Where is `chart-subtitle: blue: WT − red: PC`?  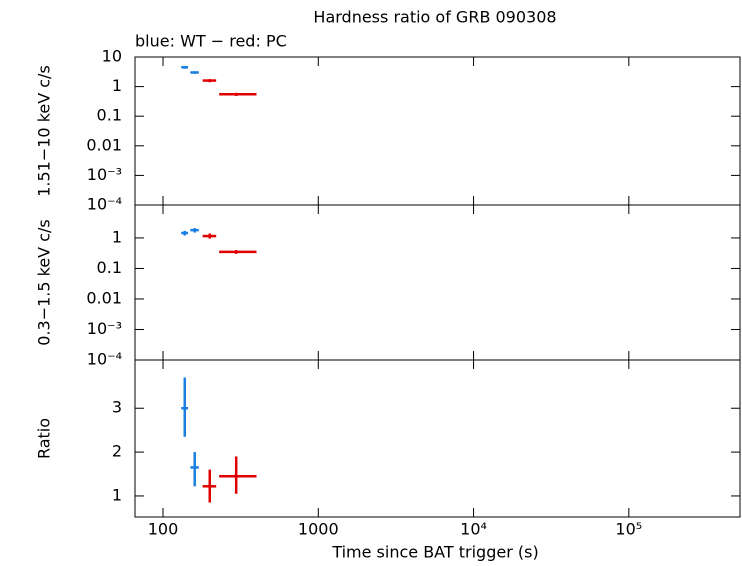
chart-subtitle: blue: WT − red: PC is located at coordinates (211, 41).